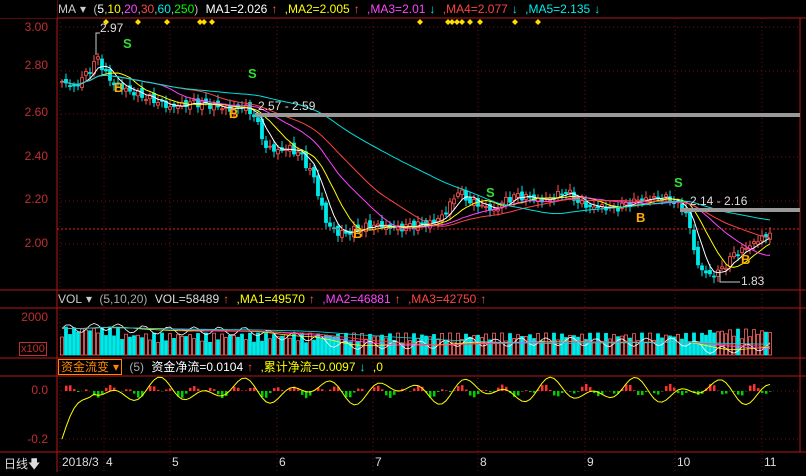  What do you see at coordinates (317, 9) in the screenshot?
I see `ma2-value: ,MA2=2.005` at bounding box center [317, 9].